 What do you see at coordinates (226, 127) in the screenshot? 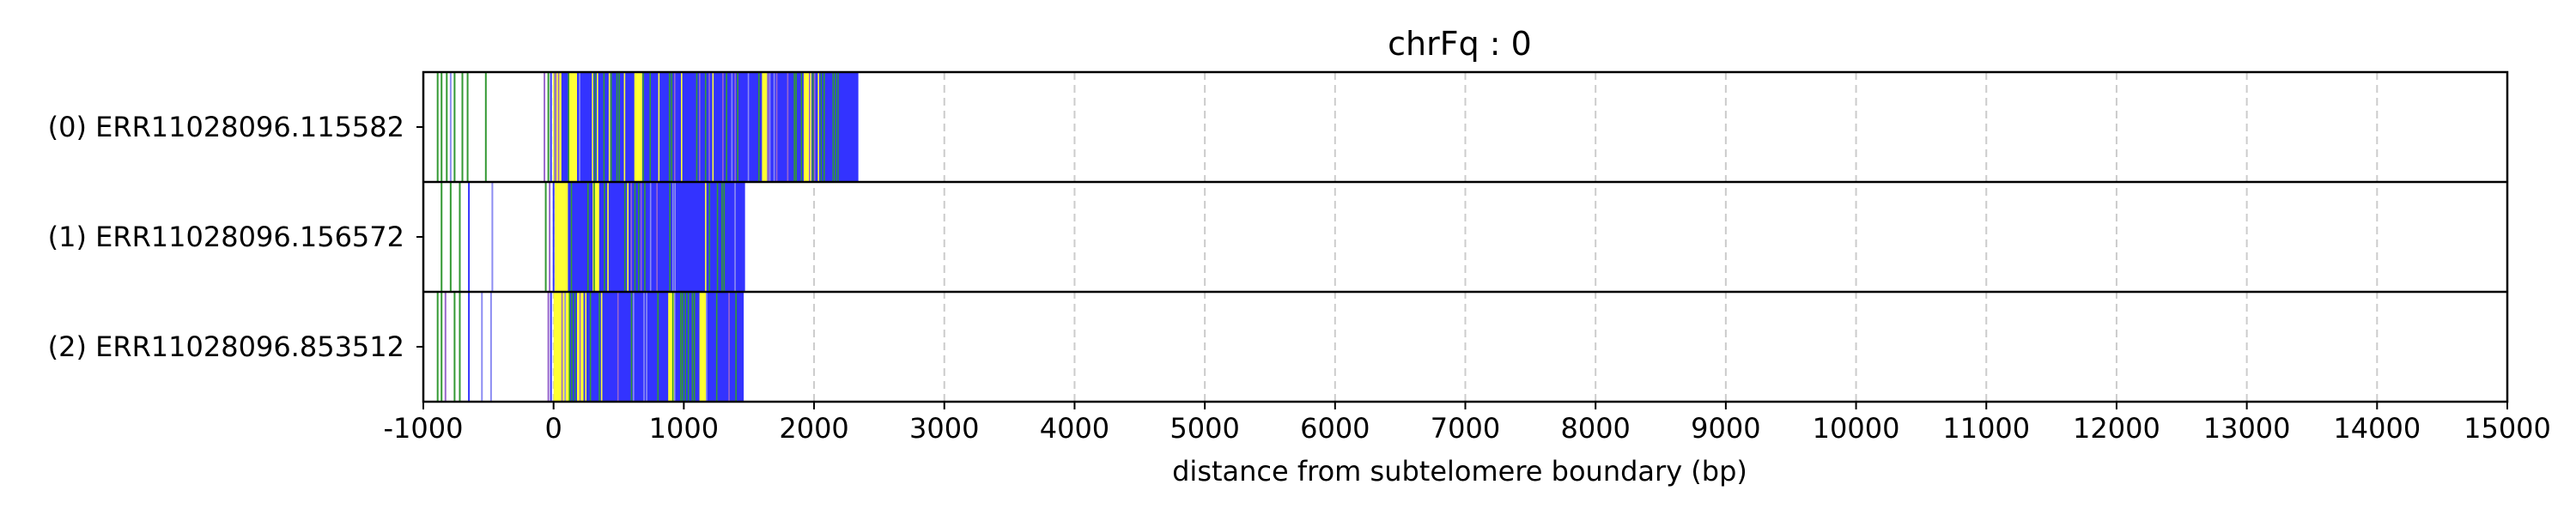
I see `row-label: (0) ERR11028096.115582` at bounding box center [226, 127].